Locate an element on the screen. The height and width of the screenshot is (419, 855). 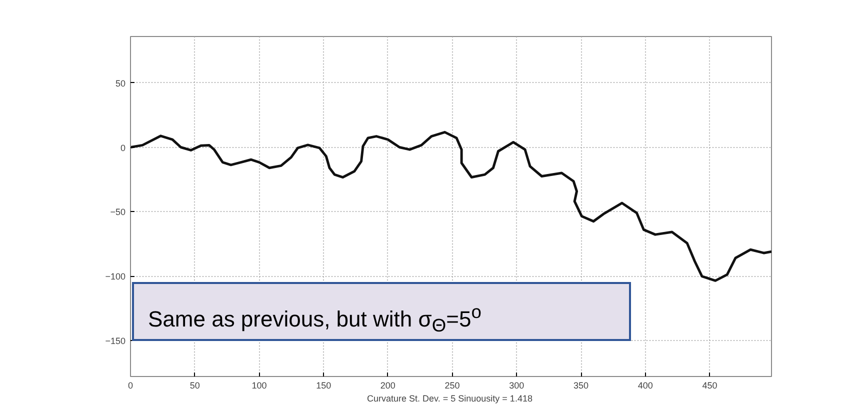
y-tick-label: 0 is located at coordinates (123, 147).